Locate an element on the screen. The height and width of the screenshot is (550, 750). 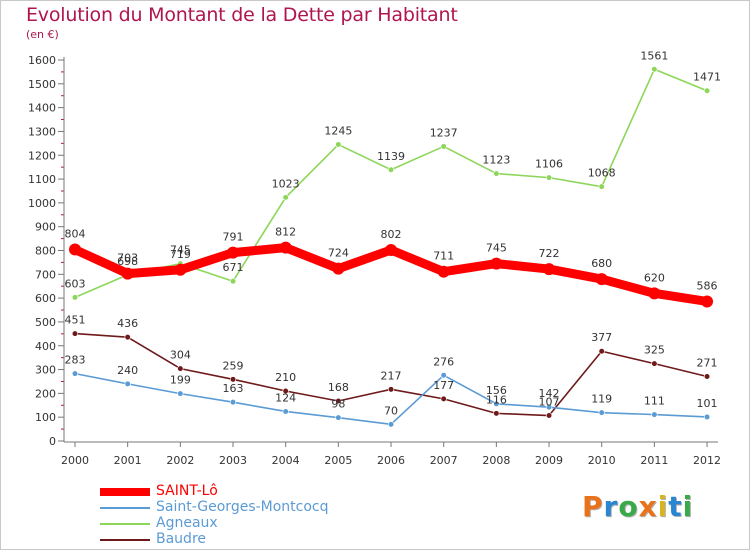
data-label: 101 is located at coordinates (707, 403).